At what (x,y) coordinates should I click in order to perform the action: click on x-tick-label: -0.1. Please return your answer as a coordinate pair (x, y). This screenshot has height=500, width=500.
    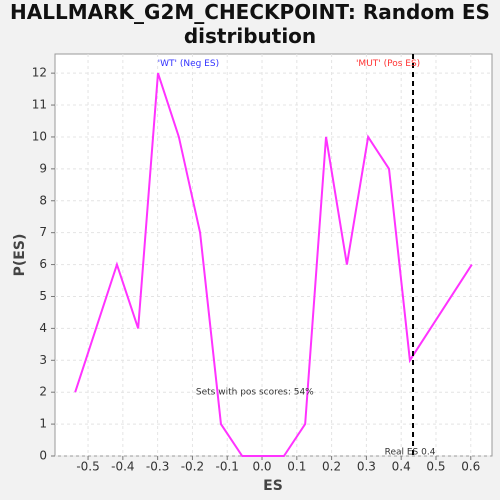
    Looking at the image, I should click on (227, 467).